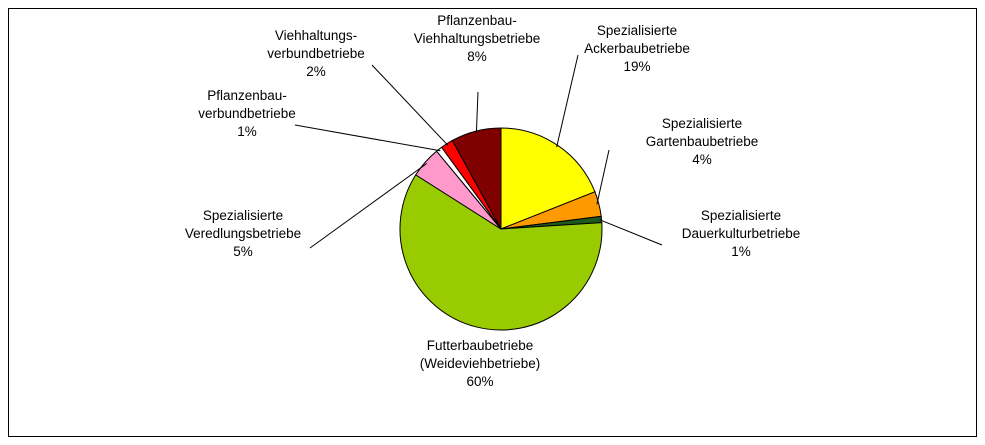  I want to click on value-label: 8%, so click(477, 56).